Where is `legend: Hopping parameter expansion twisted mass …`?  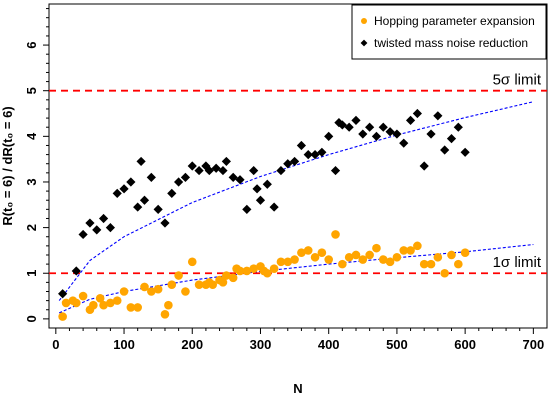
legend: Hopping parameter expansion twisted mass … is located at coordinates (449, 32).